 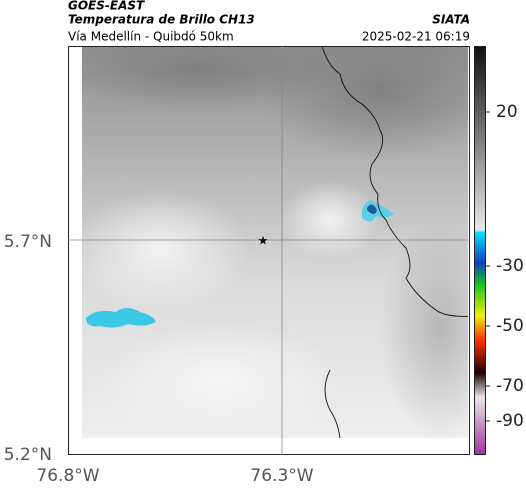 I want to click on product-title: Temperatura de Brillo CH13, so click(x=161, y=20).